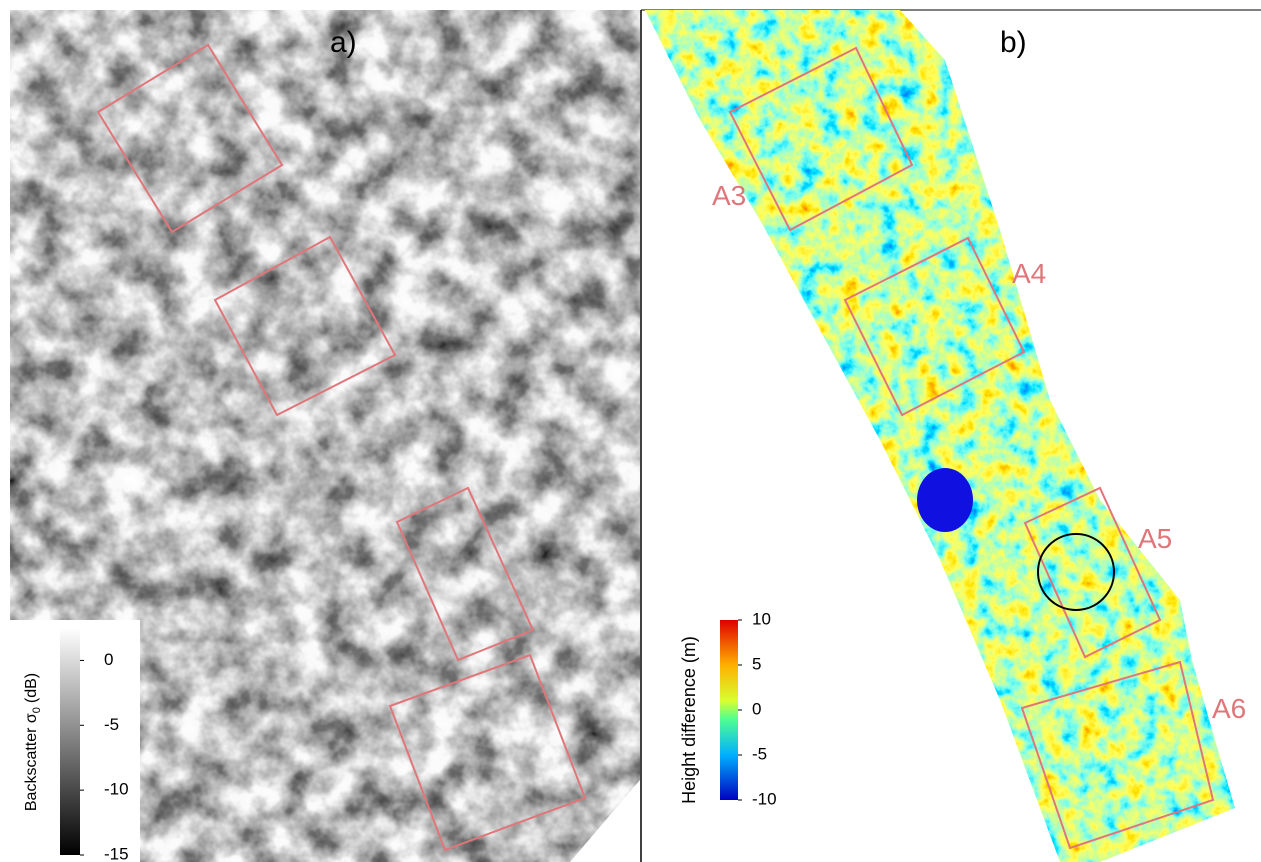 The width and height of the screenshot is (1261, 862). Describe the element at coordinates (31, 762) in the screenshot. I see `title-text: Backscatter σ` at that location.